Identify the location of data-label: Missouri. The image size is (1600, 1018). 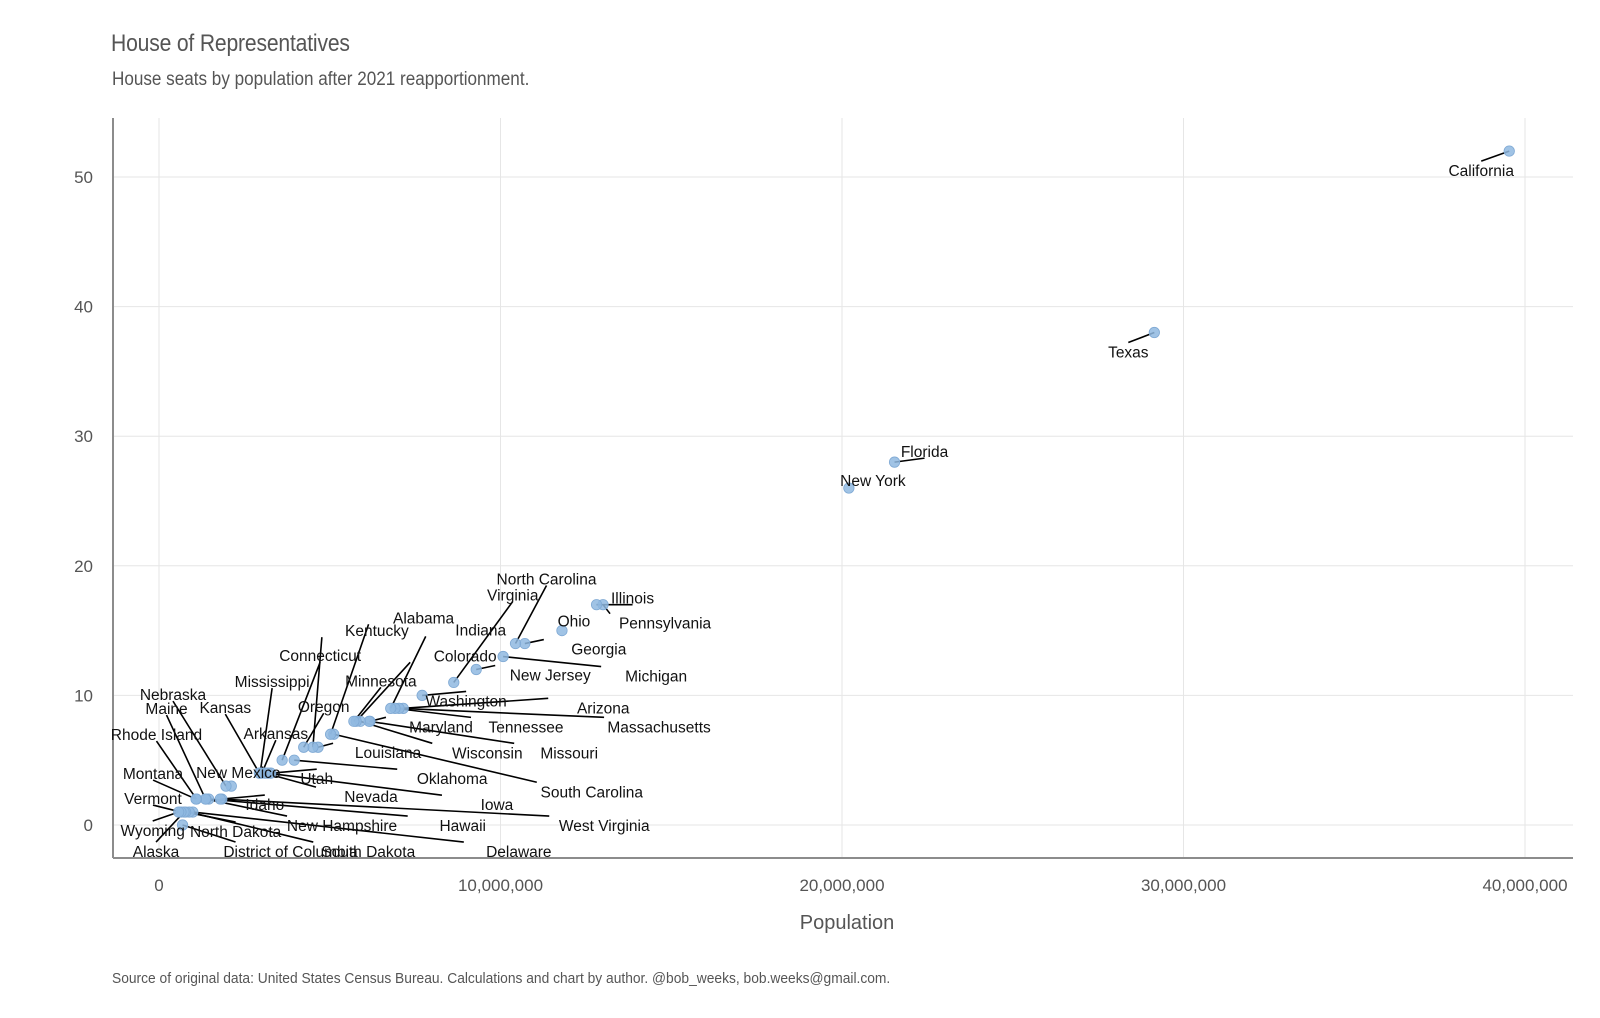
(569, 753).